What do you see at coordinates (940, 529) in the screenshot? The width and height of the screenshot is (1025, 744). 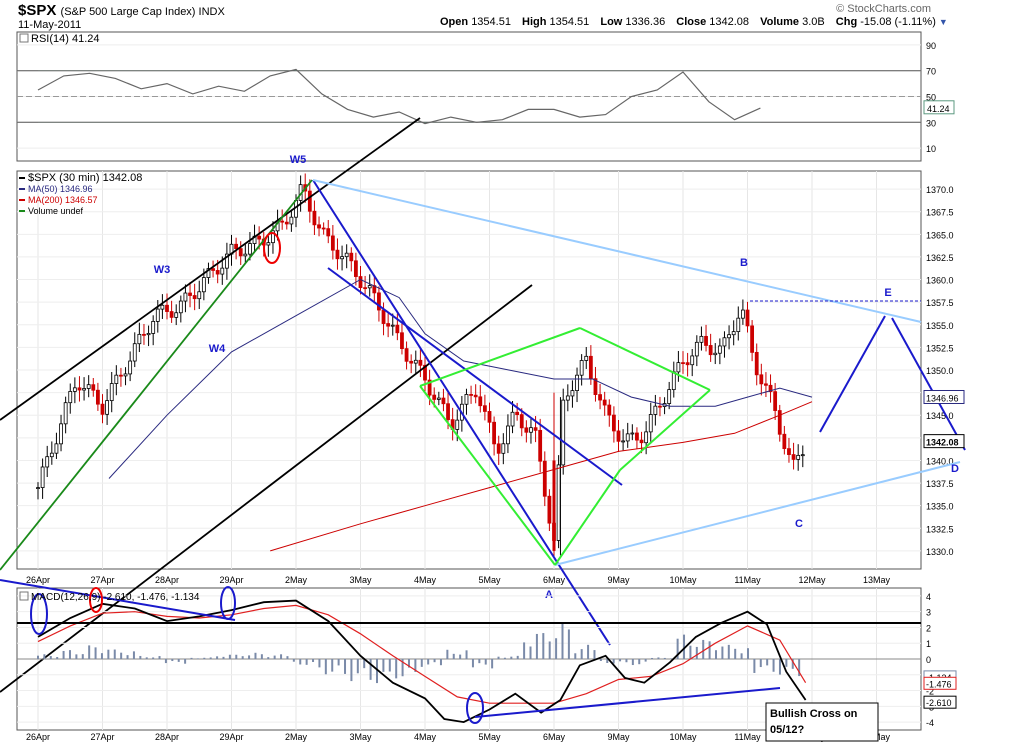 I see `price-ytick-label: 1332.5` at bounding box center [940, 529].